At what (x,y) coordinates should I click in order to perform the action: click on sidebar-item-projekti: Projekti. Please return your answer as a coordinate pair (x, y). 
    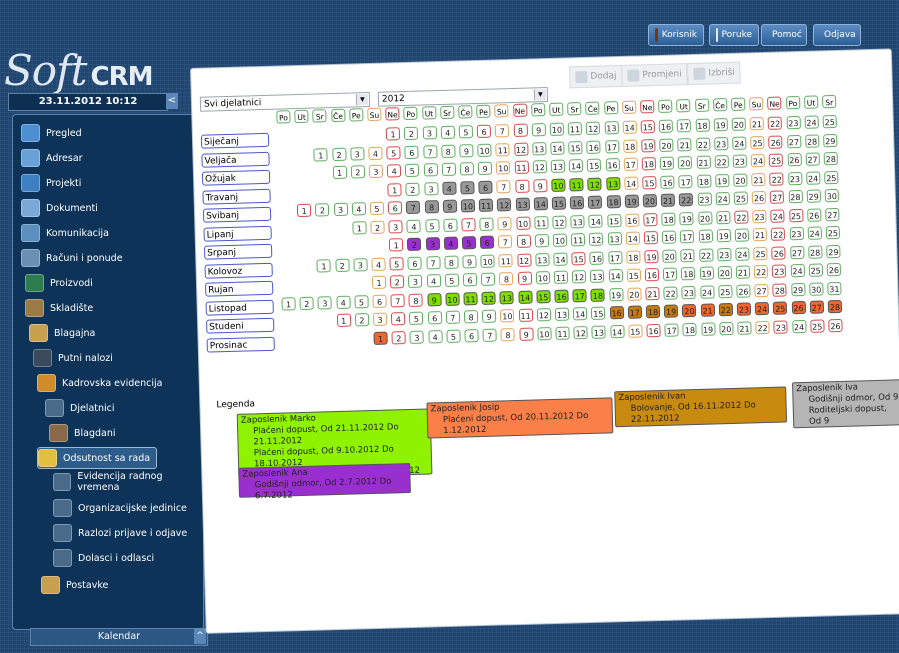
    Looking at the image, I should click on (51, 183).